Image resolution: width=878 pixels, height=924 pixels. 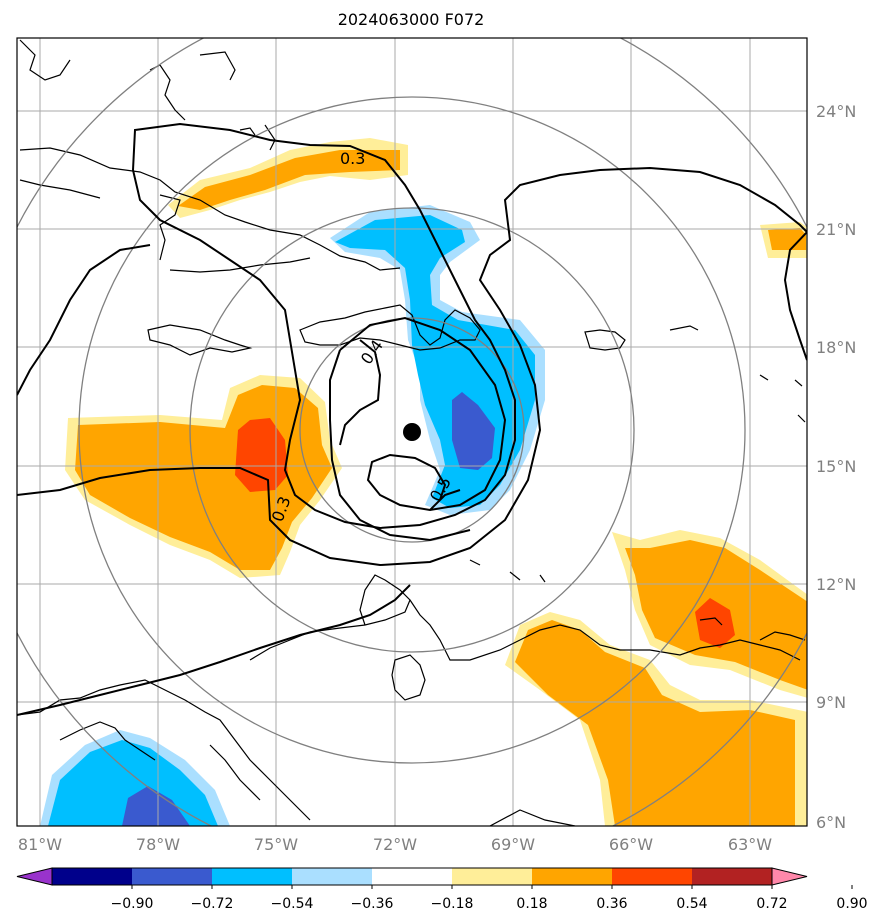 What do you see at coordinates (132, 904) in the screenshot?
I see `colorbar-tick-label: −0.90` at bounding box center [132, 904].